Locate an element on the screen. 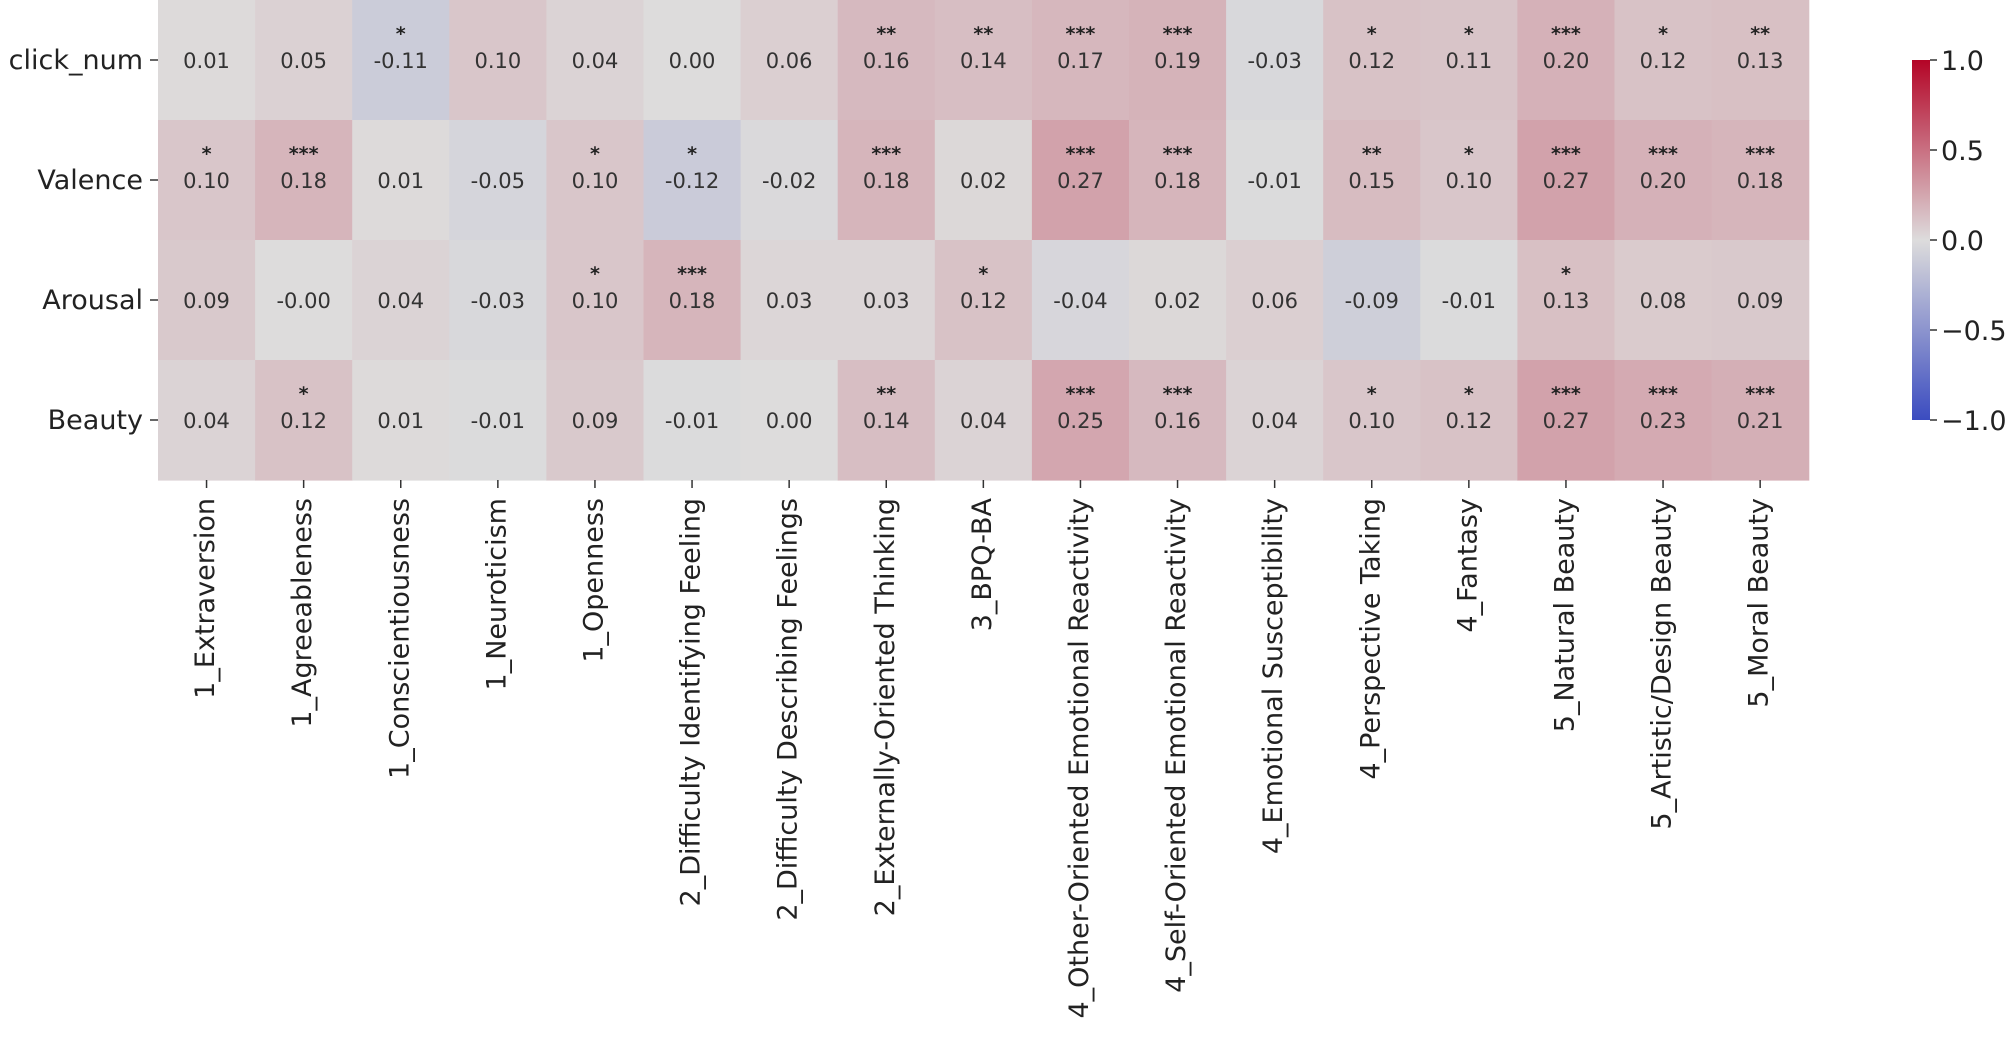 This screenshot has width=2008, height=1049. cell-value-label: -0.11 is located at coordinates (401, 61).